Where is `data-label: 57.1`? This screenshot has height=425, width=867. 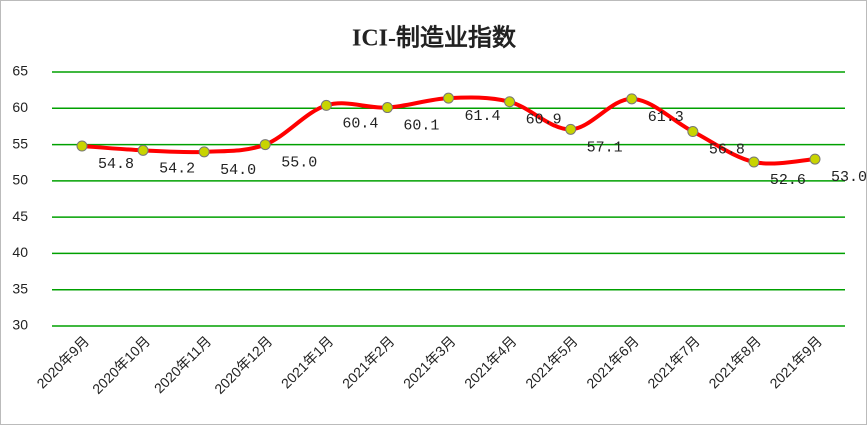
data-label: 57.1 is located at coordinates (605, 147).